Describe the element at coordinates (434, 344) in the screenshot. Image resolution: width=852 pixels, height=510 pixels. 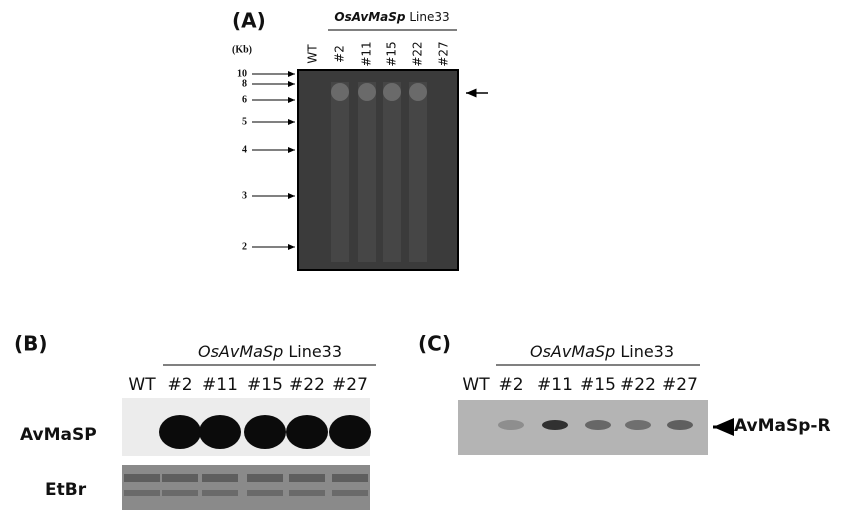
I see `panel-label: (C)` at that location.